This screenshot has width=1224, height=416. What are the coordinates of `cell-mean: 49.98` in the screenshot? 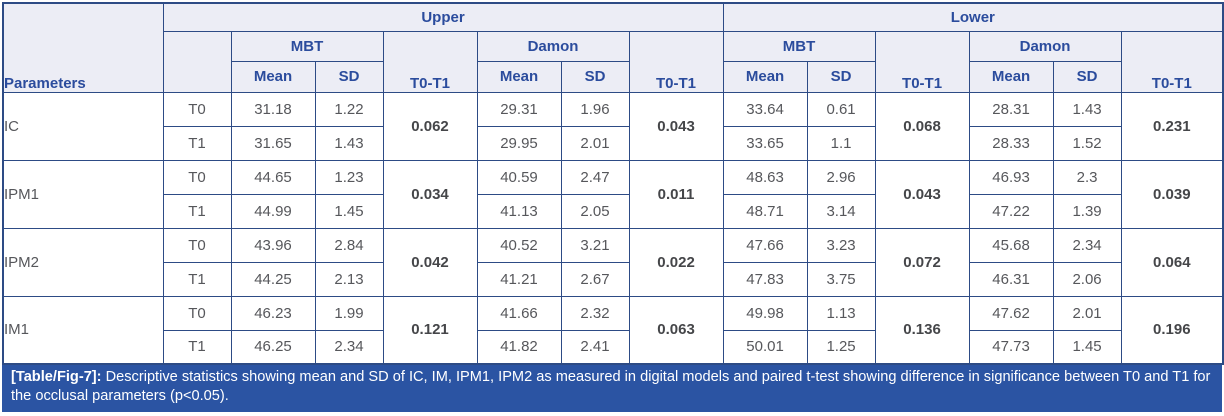 It's located at (765, 313).